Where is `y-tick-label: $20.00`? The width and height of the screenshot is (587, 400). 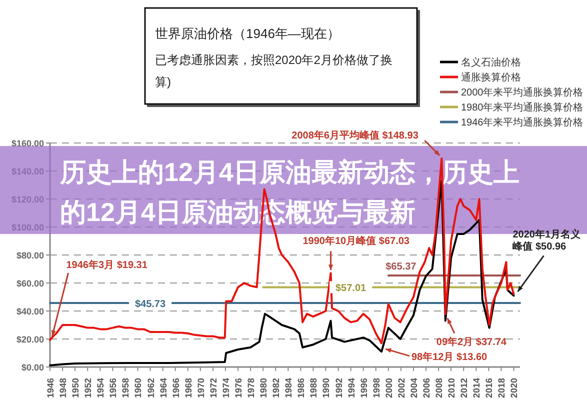
y-tick-label: $20.00 is located at coordinates (30, 339).